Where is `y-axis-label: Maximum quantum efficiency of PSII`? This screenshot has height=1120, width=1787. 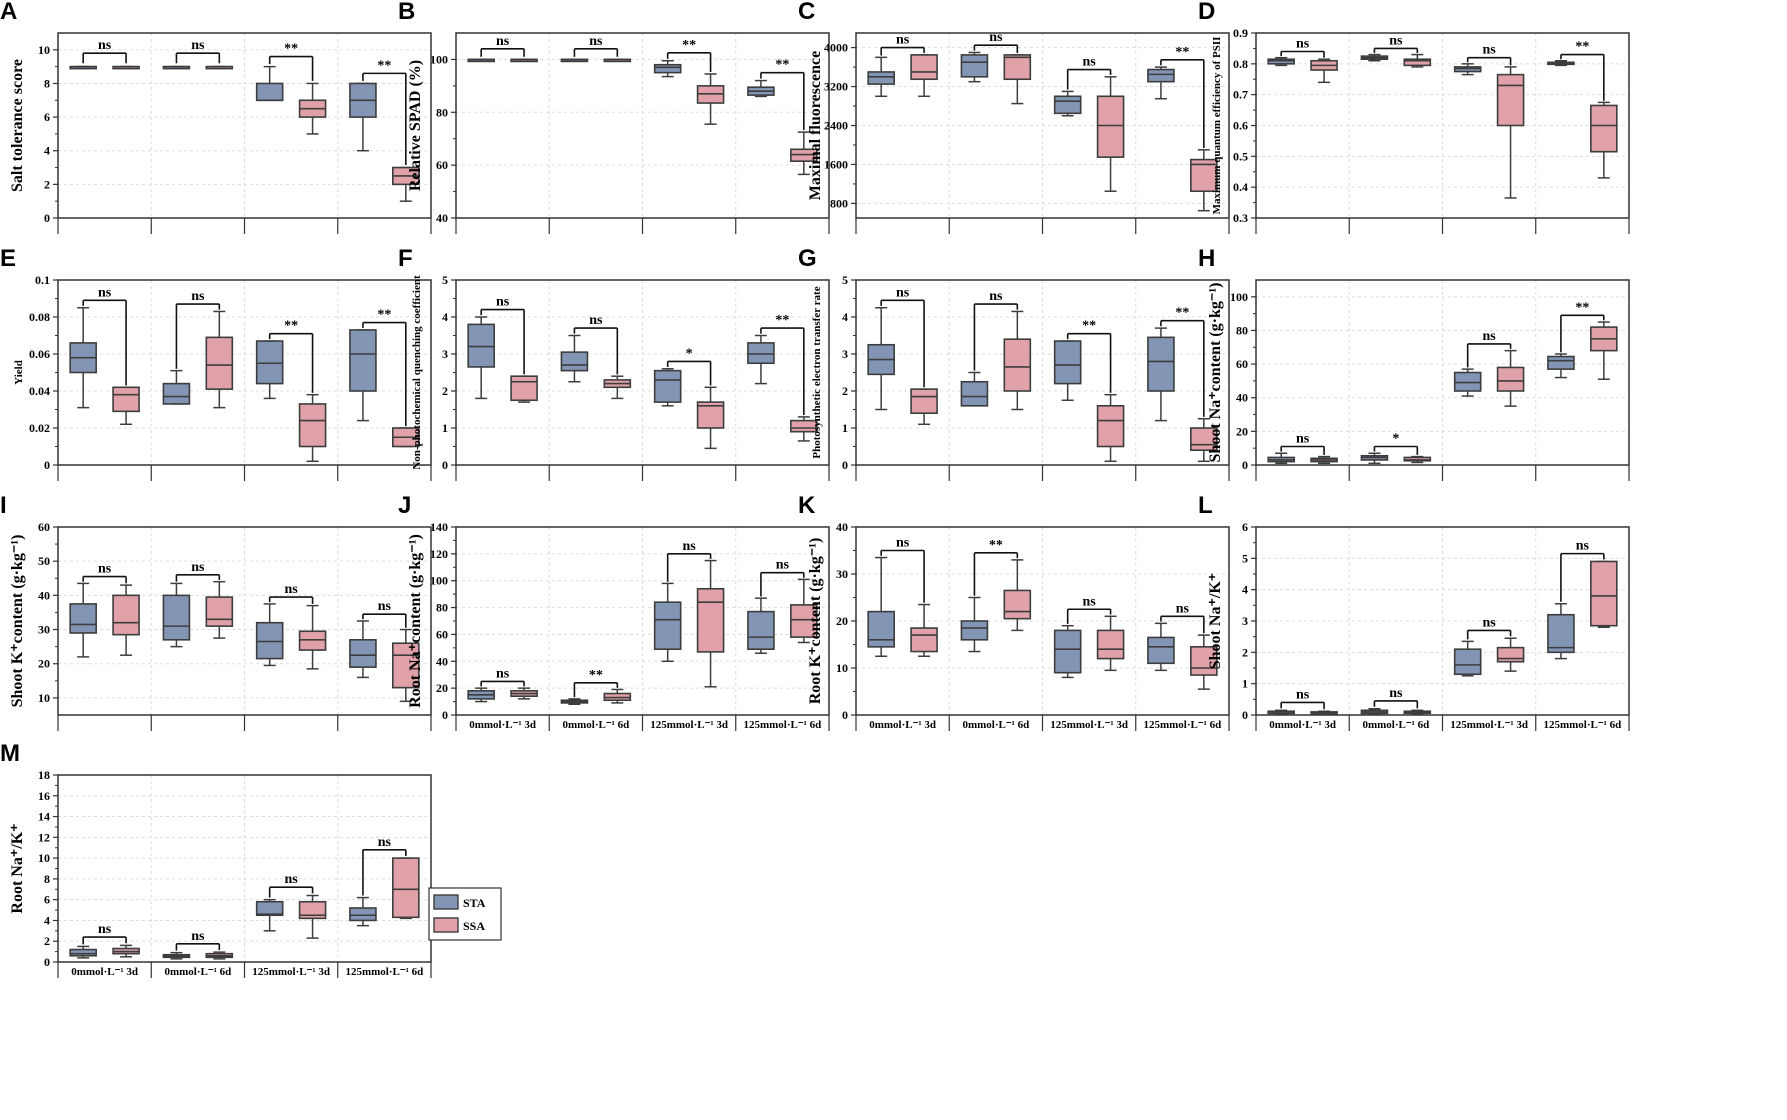
y-axis-label: Maximum quantum efficiency of PSII is located at coordinates (1217, 126).